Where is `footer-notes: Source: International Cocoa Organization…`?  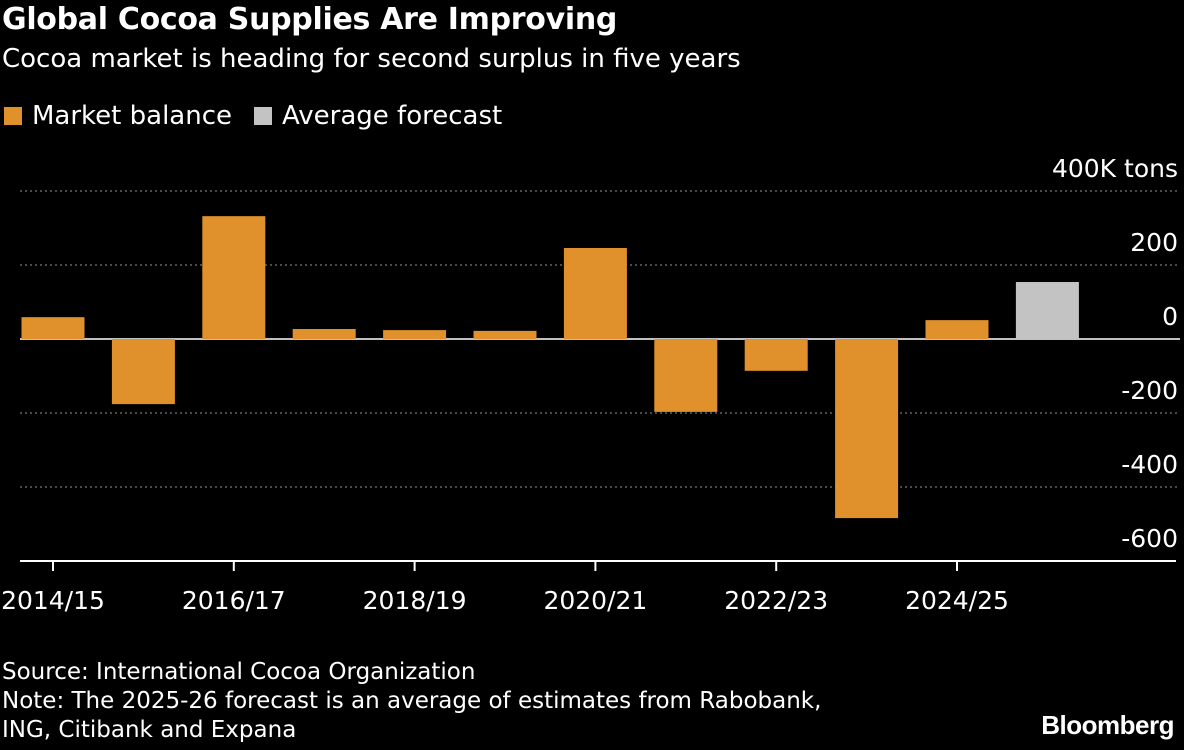 footer-notes: Source: International Cocoa Organization… is located at coordinates (411, 701).